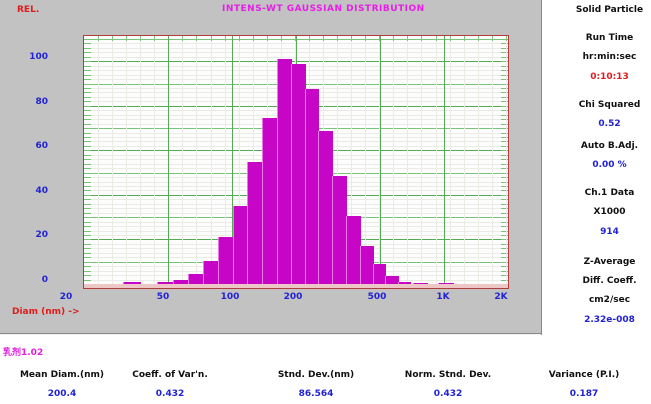 This screenshot has width=651, height=404. Describe the element at coordinates (609, 232) in the screenshot. I see `panel-text: 914` at that location.